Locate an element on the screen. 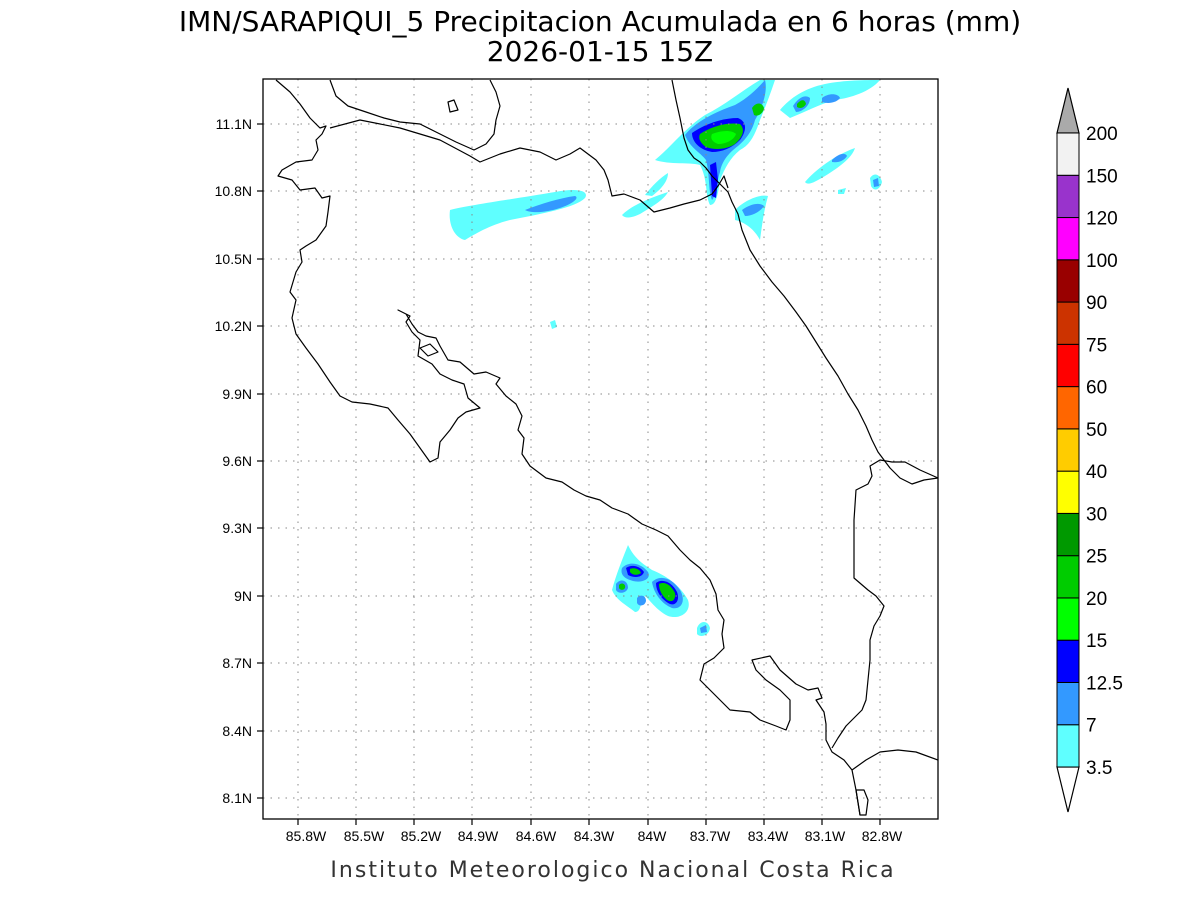 The height and width of the screenshot is (900, 1200). caribbean-coastline is located at coordinates (804, 282).